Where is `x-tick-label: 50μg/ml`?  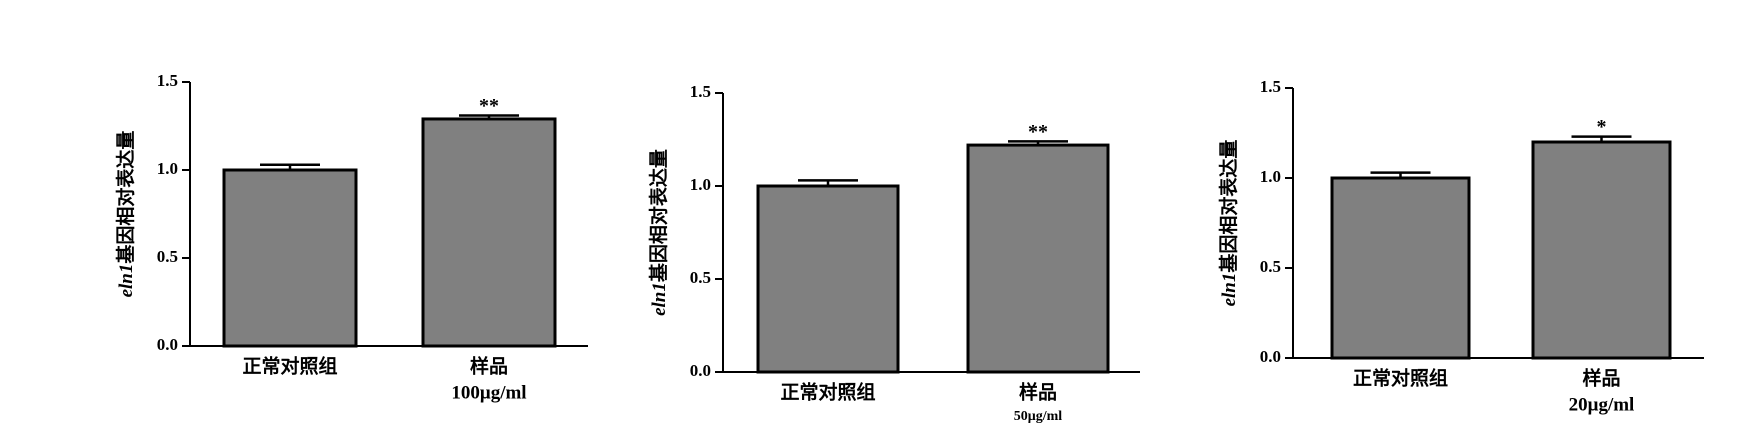 x-tick-label: 50μg/ml is located at coordinates (1038, 416).